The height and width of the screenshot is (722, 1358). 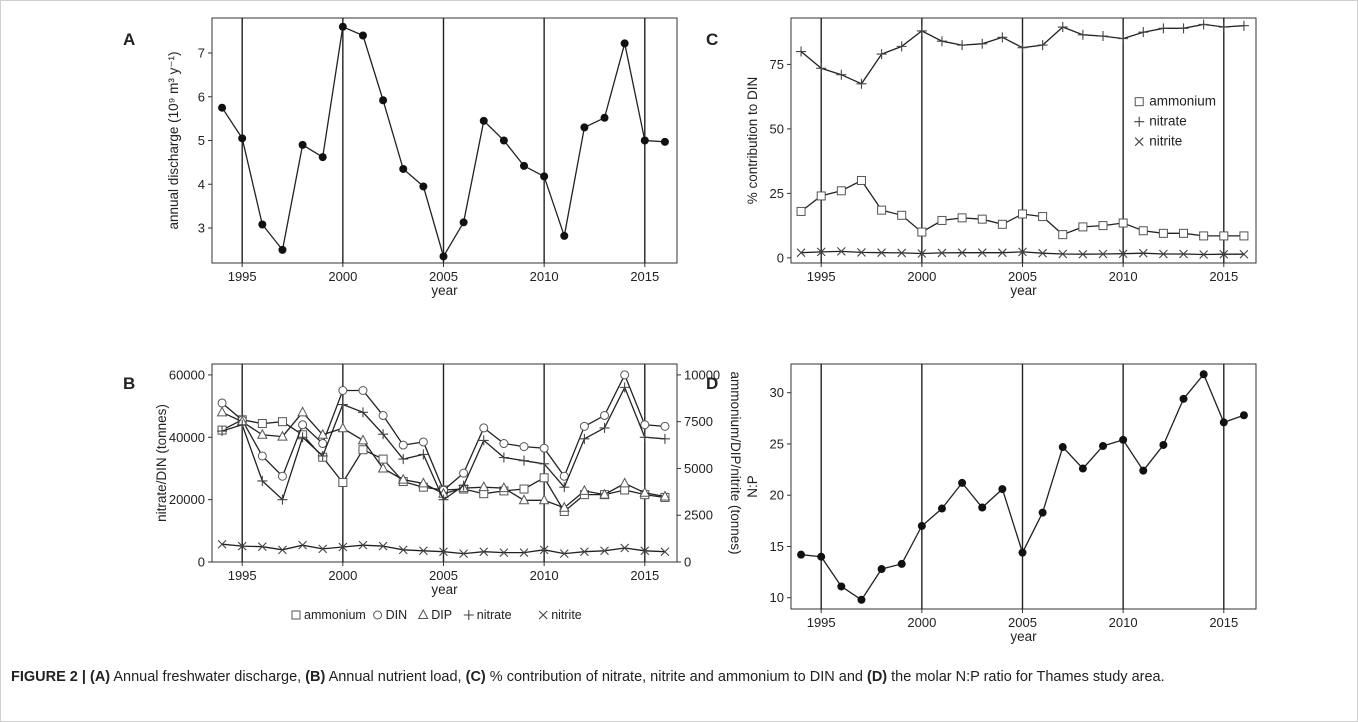 What do you see at coordinates (1023, 486) in the screenshot?
I see `panel-d-frame` at bounding box center [1023, 486].